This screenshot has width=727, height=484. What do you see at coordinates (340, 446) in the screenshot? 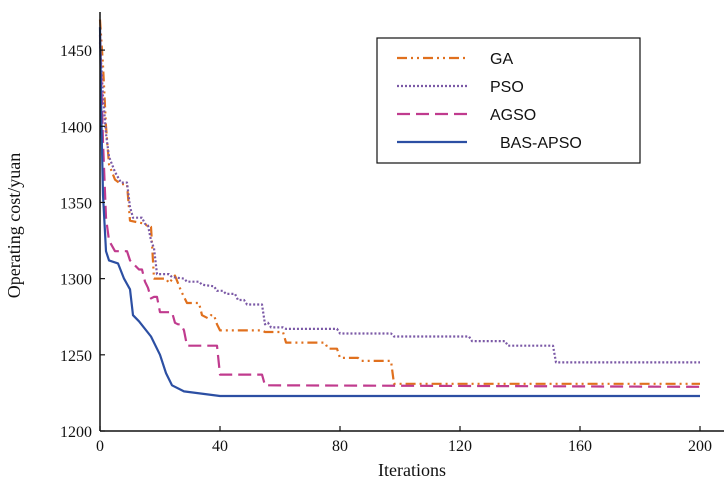
I see `x-tick-label-2: 80` at bounding box center [340, 446].